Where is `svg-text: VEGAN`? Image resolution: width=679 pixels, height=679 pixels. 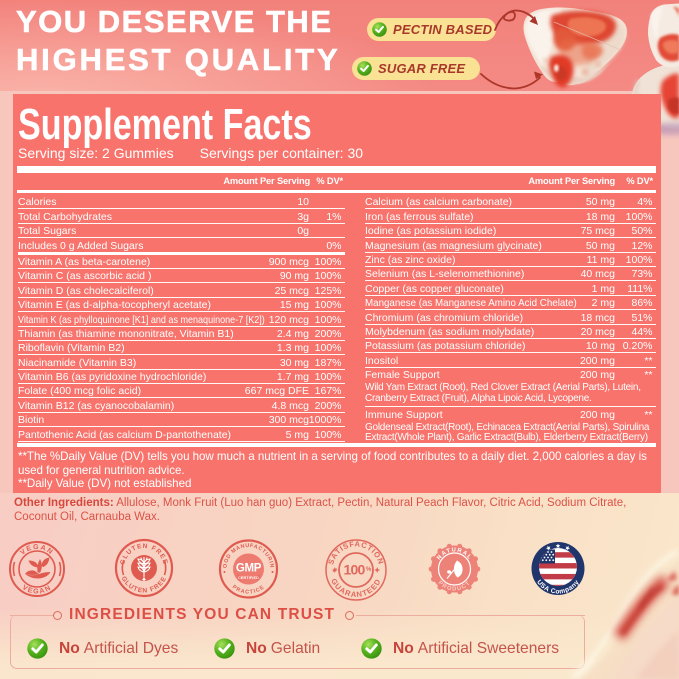 svg-text: VEGAN is located at coordinates (37, 589).